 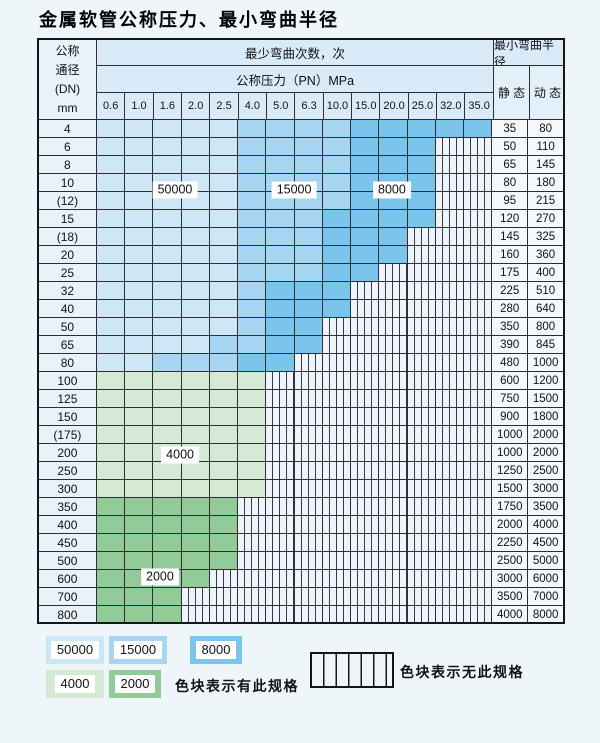 What do you see at coordinates (545, 417) in the screenshot?
I see `dynamic-radius-value: 1800` at bounding box center [545, 417].